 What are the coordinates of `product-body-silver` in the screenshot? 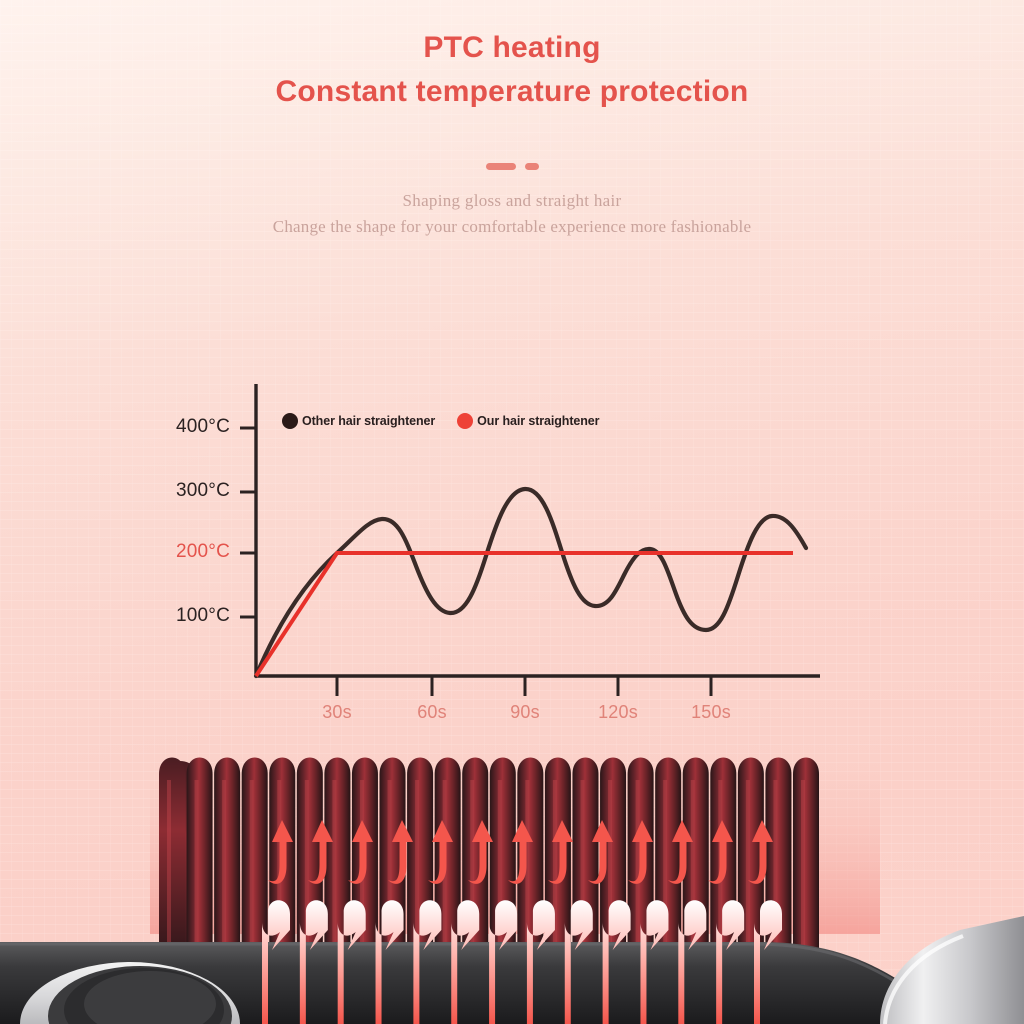 It's located at (952, 970).